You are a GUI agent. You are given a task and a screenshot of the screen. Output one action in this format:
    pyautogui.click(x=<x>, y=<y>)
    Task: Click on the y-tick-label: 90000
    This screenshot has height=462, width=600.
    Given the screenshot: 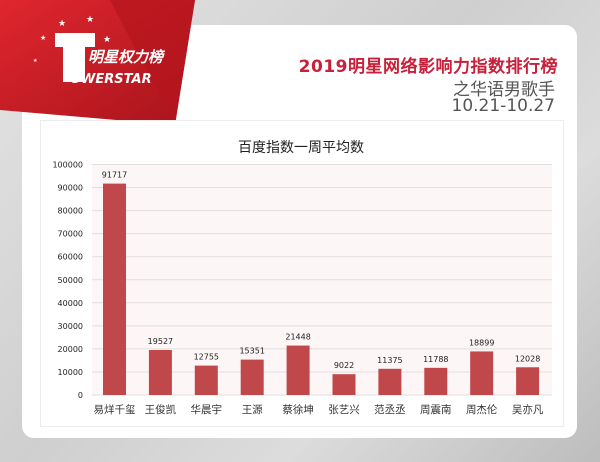 What is the action you would take?
    pyautogui.click(x=70, y=188)
    